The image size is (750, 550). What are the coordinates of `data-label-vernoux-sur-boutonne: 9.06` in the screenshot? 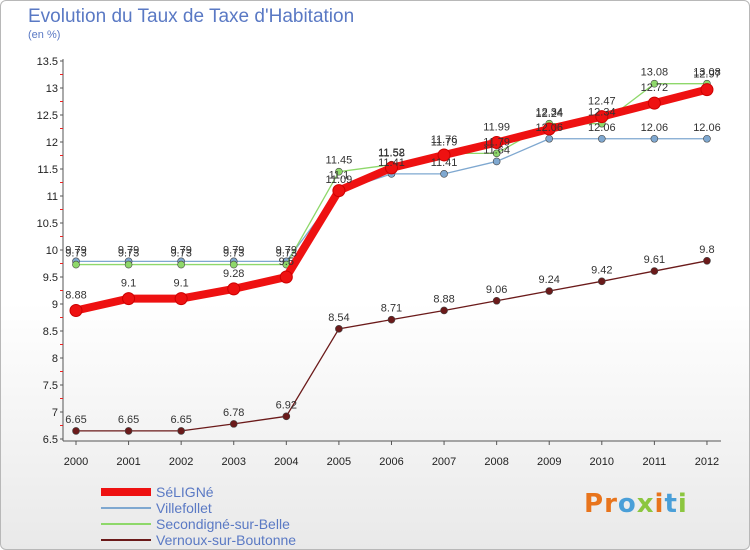 It's located at (496, 290).